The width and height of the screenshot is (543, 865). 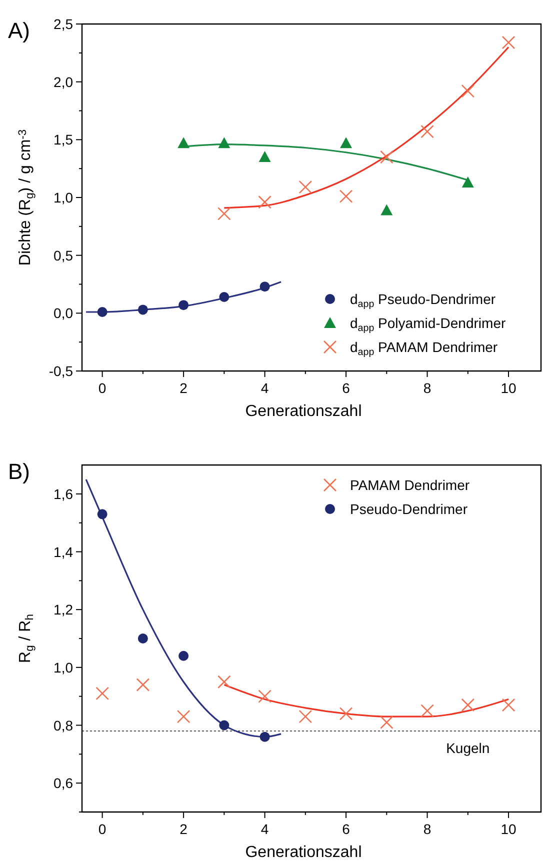 I want to click on y-tick-label: 0,6, so click(x=64, y=783).